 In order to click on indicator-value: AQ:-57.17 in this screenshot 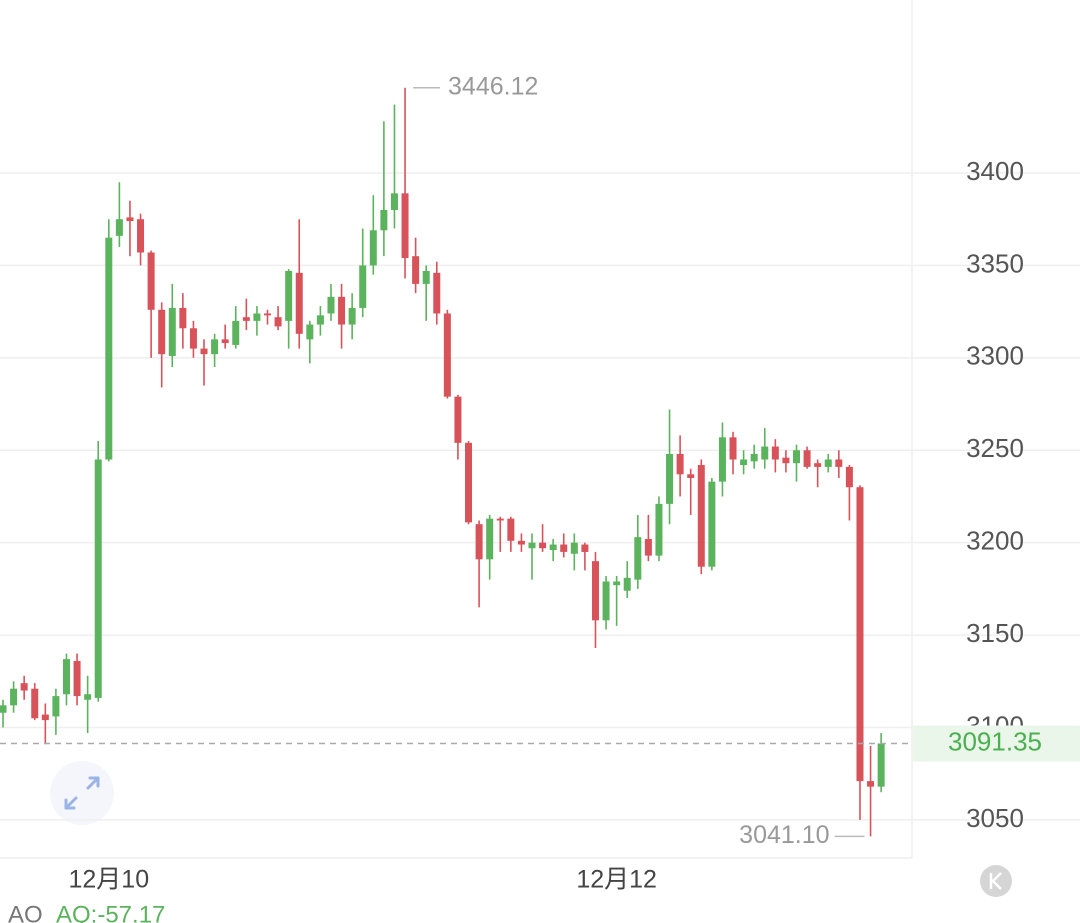, I will do `click(110, 912)`.